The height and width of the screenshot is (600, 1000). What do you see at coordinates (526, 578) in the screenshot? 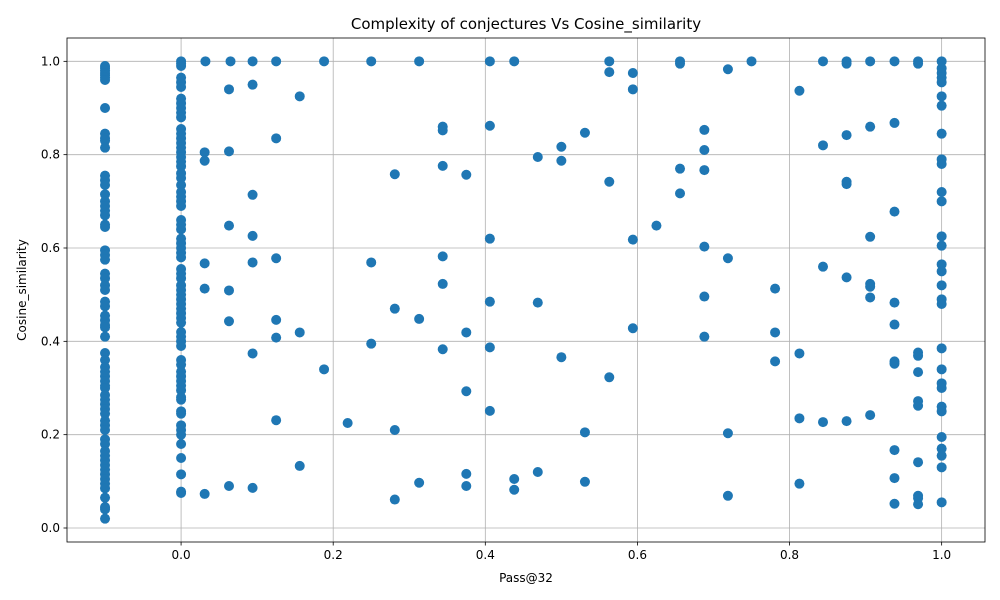
I see `x-axis-title: Pass@32` at bounding box center [526, 578].